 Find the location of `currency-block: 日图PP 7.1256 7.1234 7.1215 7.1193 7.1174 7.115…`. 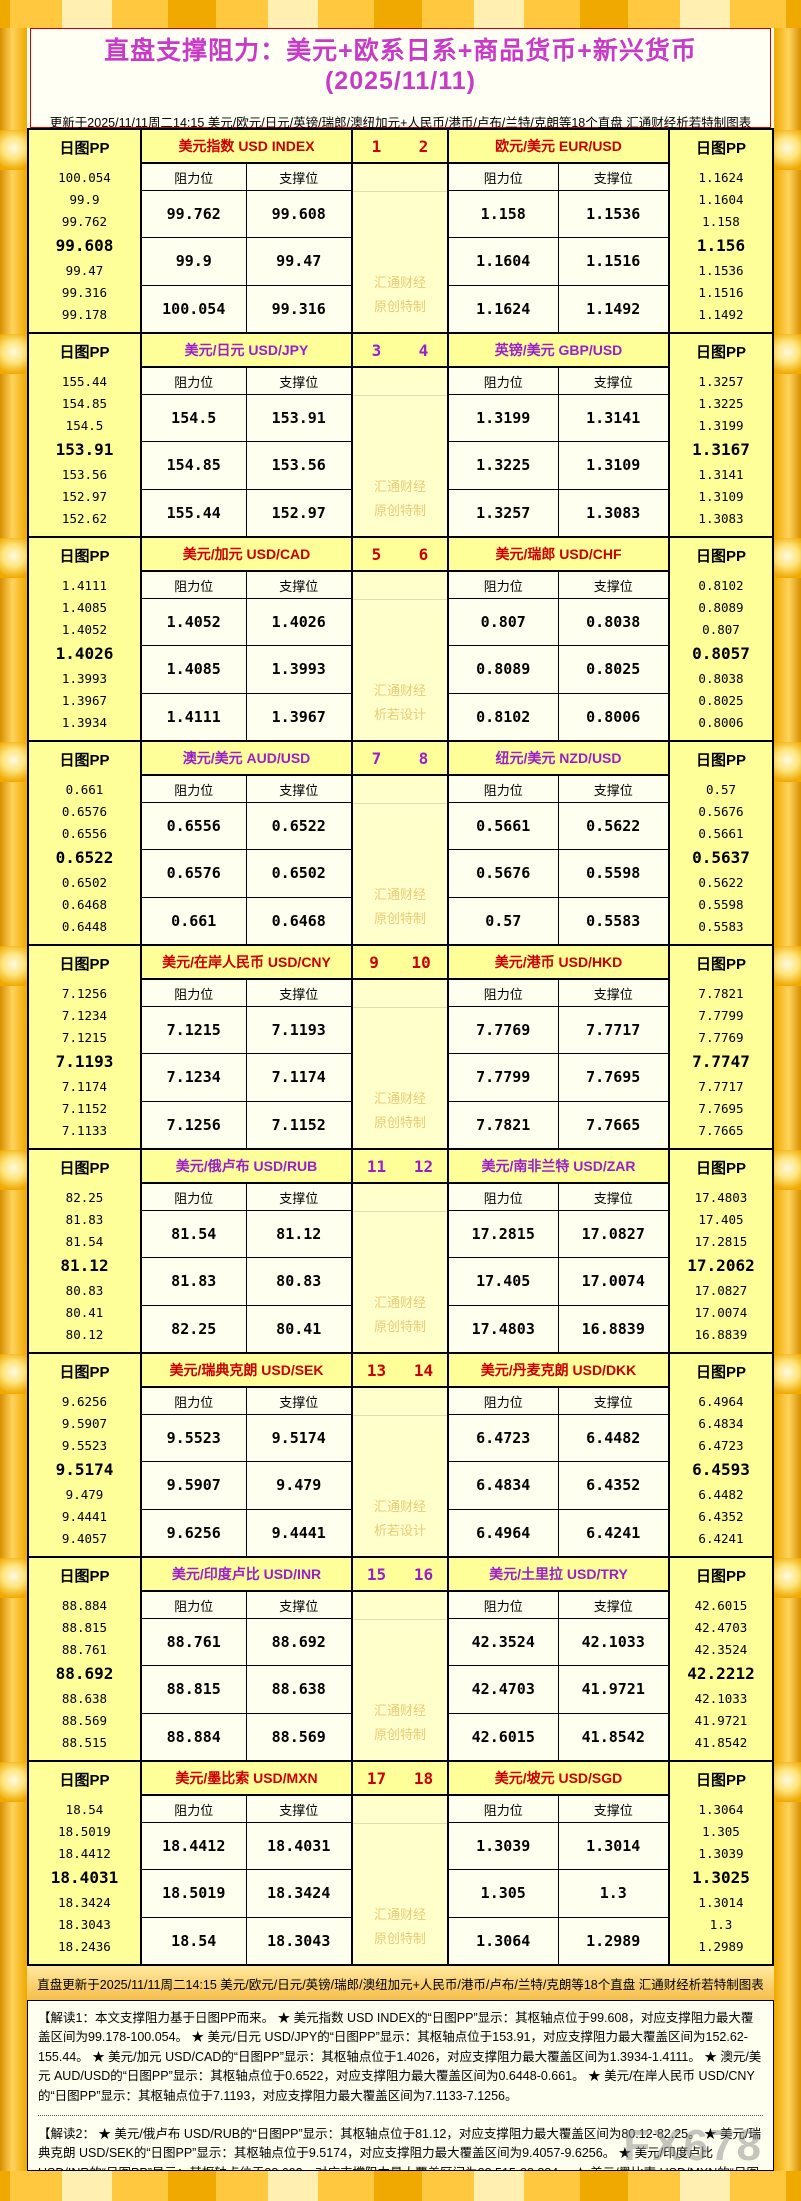

currency-block: 日图PP 7.1256 7.1234 7.1215 7.1193 7.1174 7.115… is located at coordinates (400, 1048).